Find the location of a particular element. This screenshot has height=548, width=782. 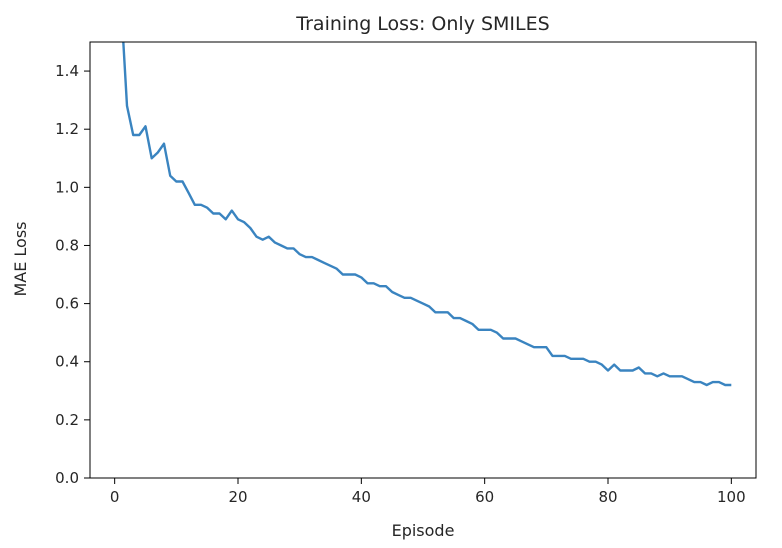

x-tick-label: 80 is located at coordinates (607, 497).